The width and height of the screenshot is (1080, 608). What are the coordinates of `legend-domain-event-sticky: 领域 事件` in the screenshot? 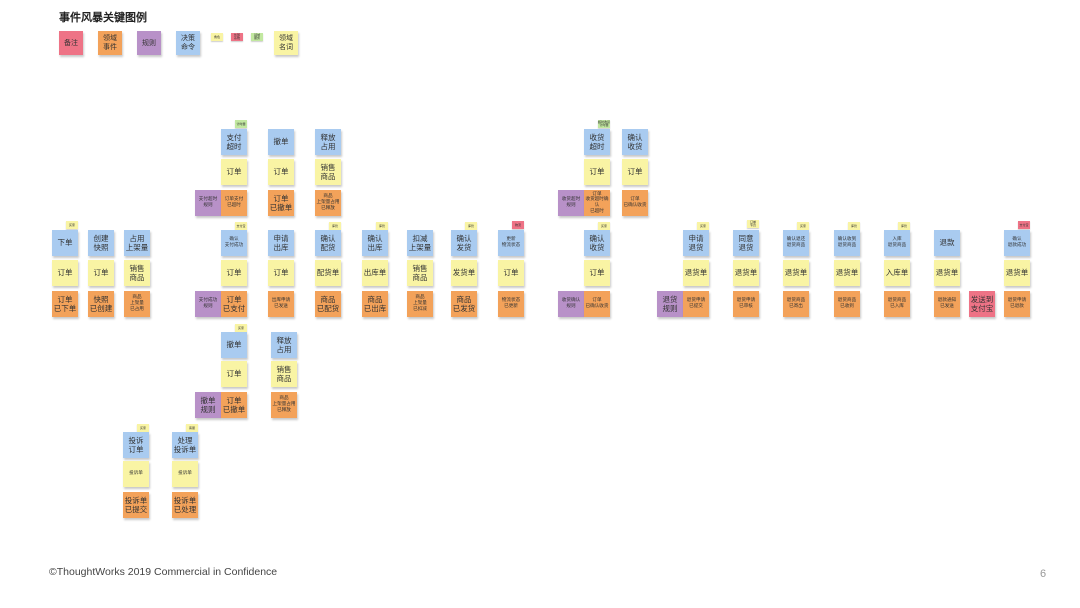 It's located at (110, 43).